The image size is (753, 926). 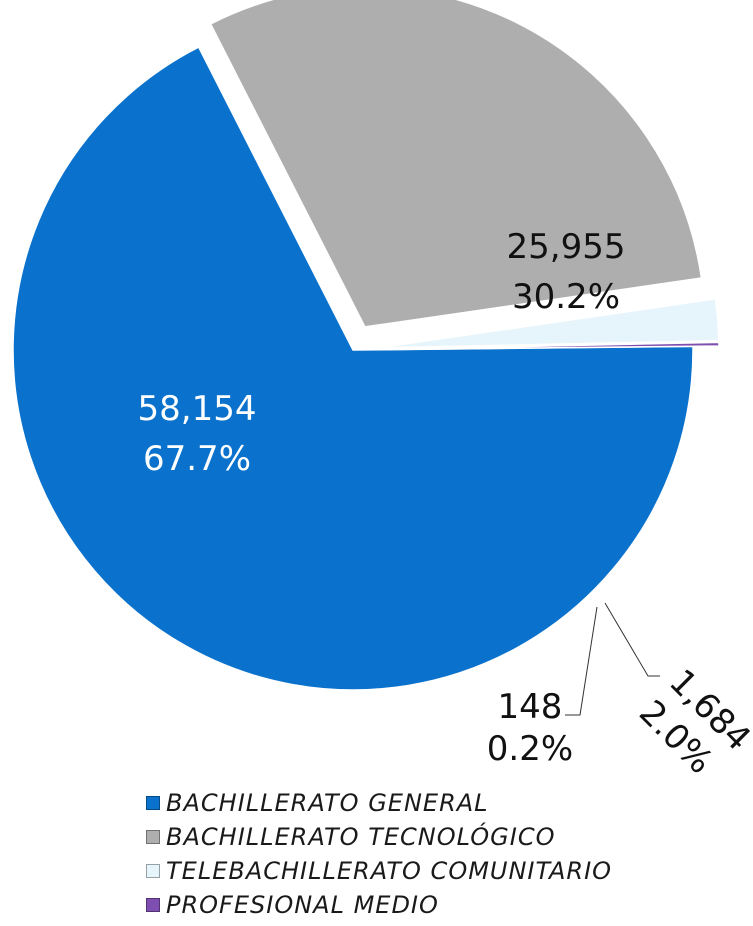 What do you see at coordinates (446, 905) in the screenshot?
I see `legend-item-profesional-medio: PROFESIONAL MEDIO` at bounding box center [446, 905].